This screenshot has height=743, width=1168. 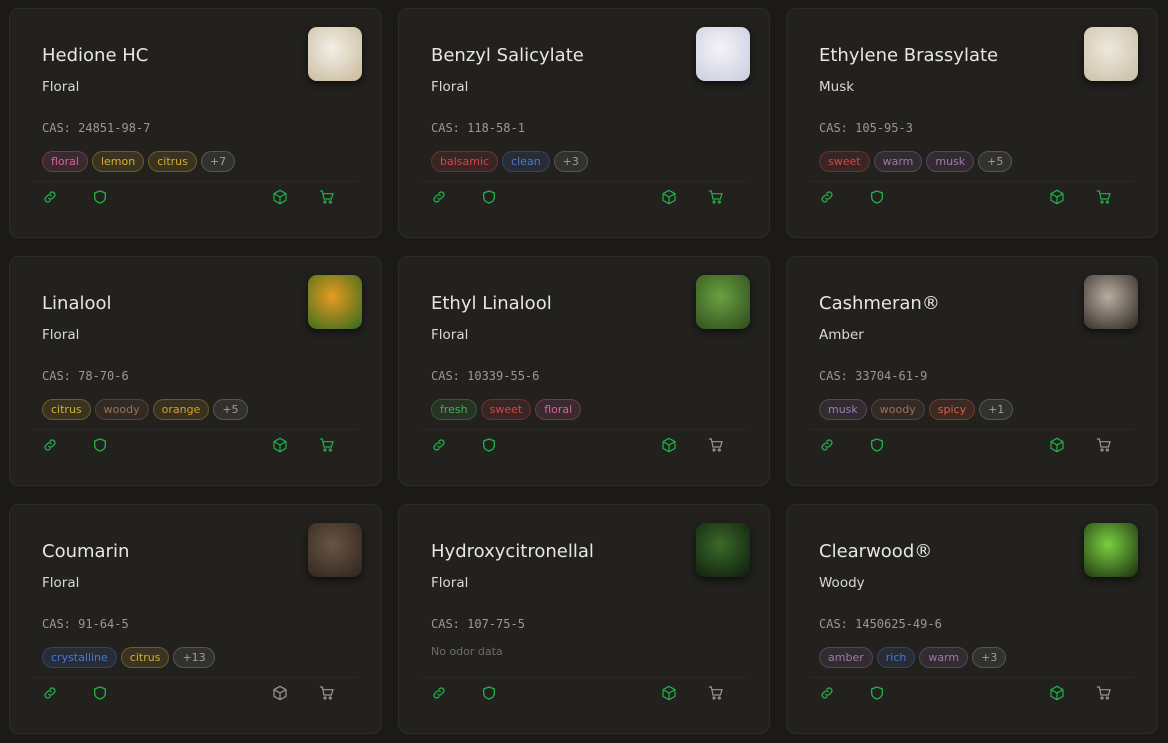 I want to click on odor-tag: +1, so click(x=996, y=409).